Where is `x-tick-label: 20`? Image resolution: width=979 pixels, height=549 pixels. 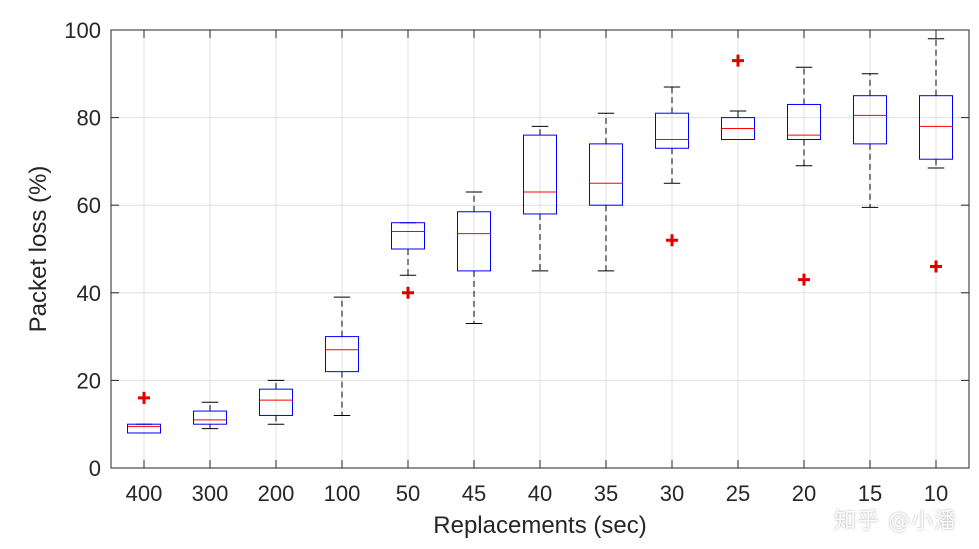
x-tick-label: 20 is located at coordinates (804, 493).